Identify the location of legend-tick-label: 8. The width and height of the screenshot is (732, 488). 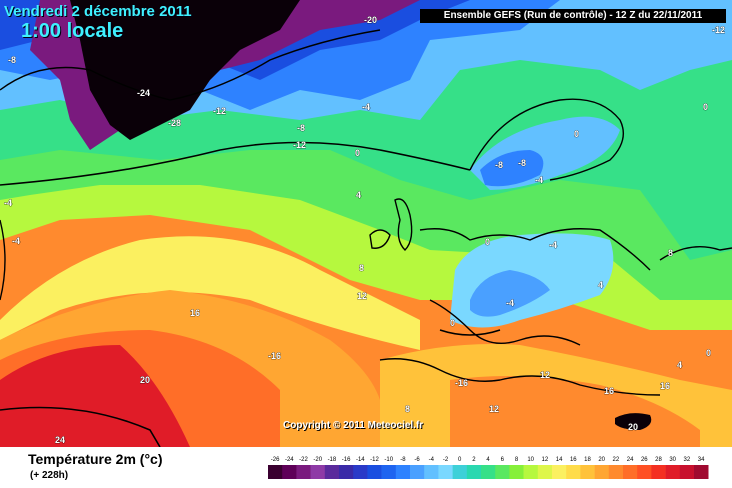
(517, 460).